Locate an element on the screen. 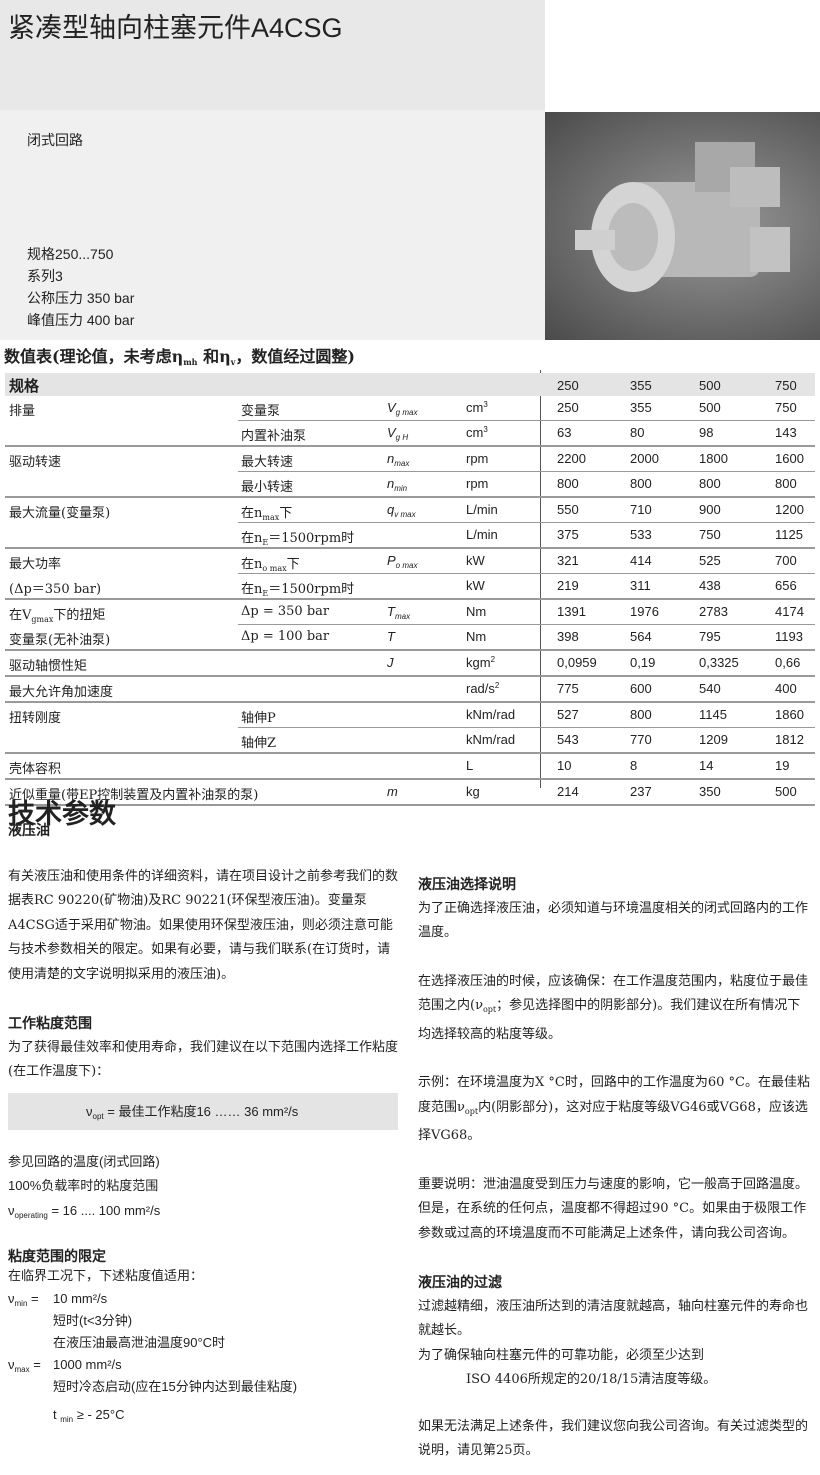 This screenshot has height=1475, width=820. row-label: 最大流量(变量泵) is located at coordinates (59, 511).